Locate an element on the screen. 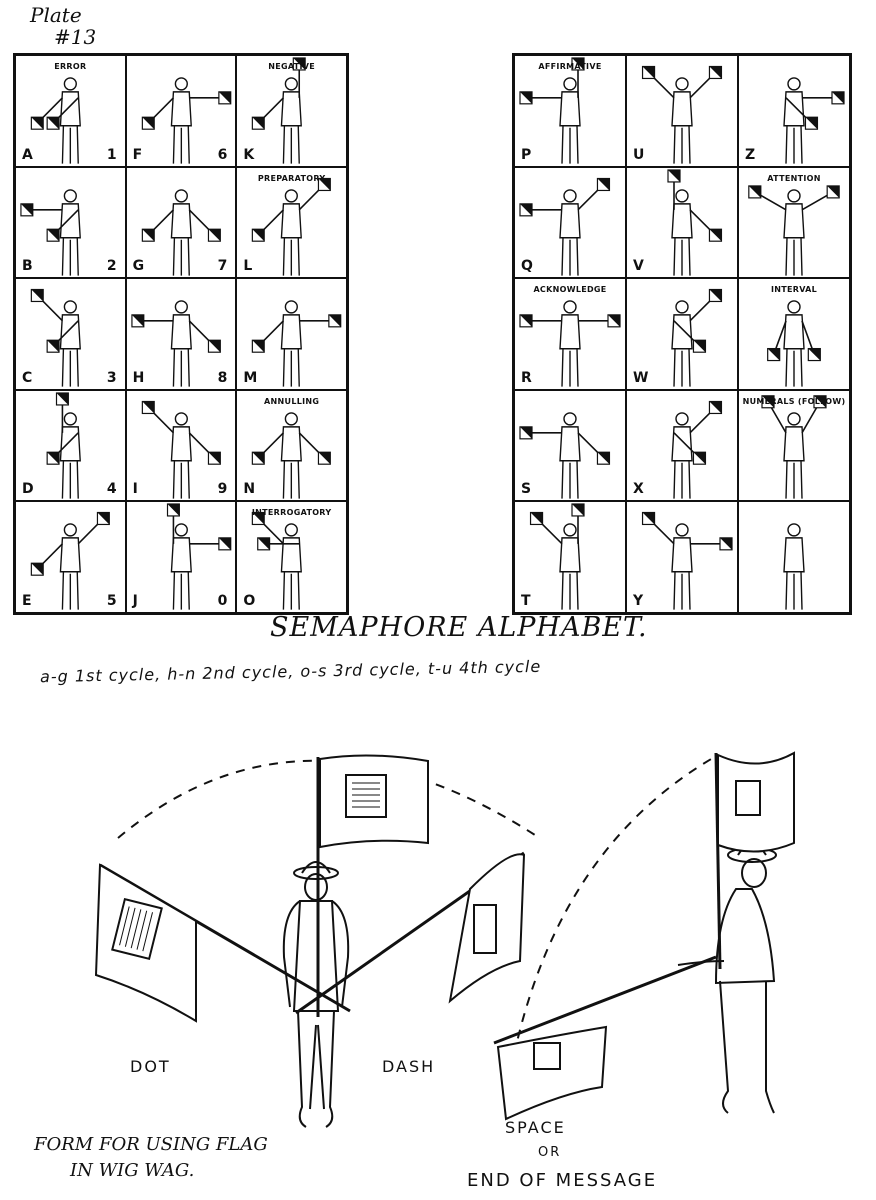 This screenshot has width=876, height=1200. semaphore-caption: ATTENTION is located at coordinates (794, 178).